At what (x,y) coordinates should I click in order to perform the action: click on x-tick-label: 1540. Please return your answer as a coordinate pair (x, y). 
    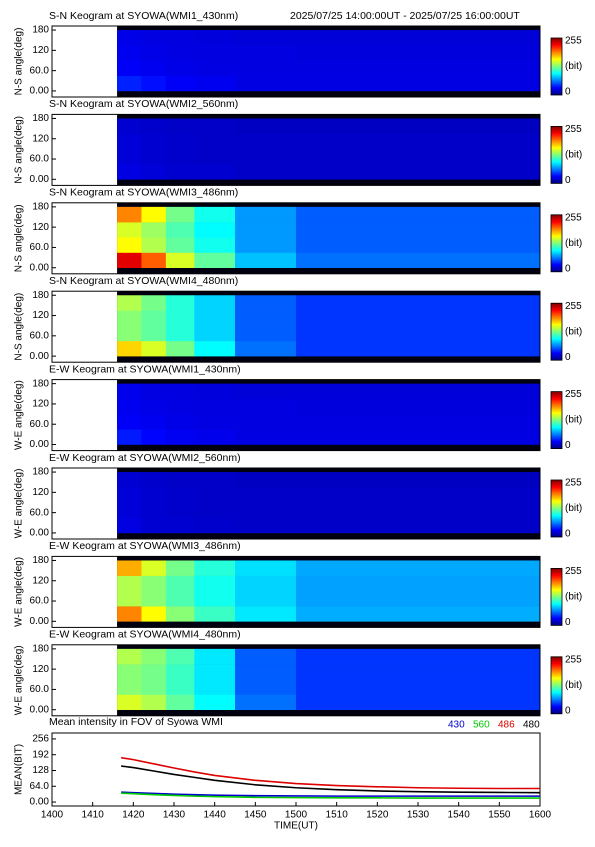
    Looking at the image, I should click on (459, 815).